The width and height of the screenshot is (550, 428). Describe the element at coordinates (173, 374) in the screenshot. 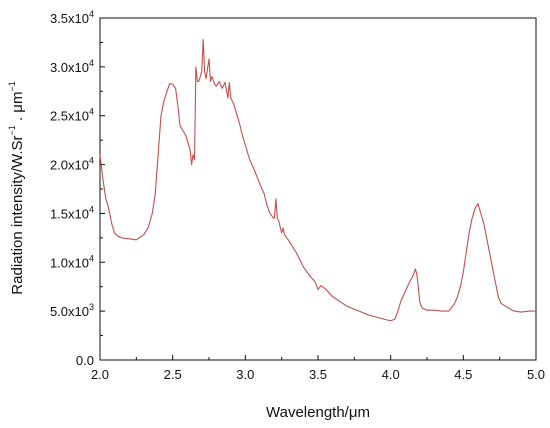

I see `x-tick-label: 2.5` at that location.